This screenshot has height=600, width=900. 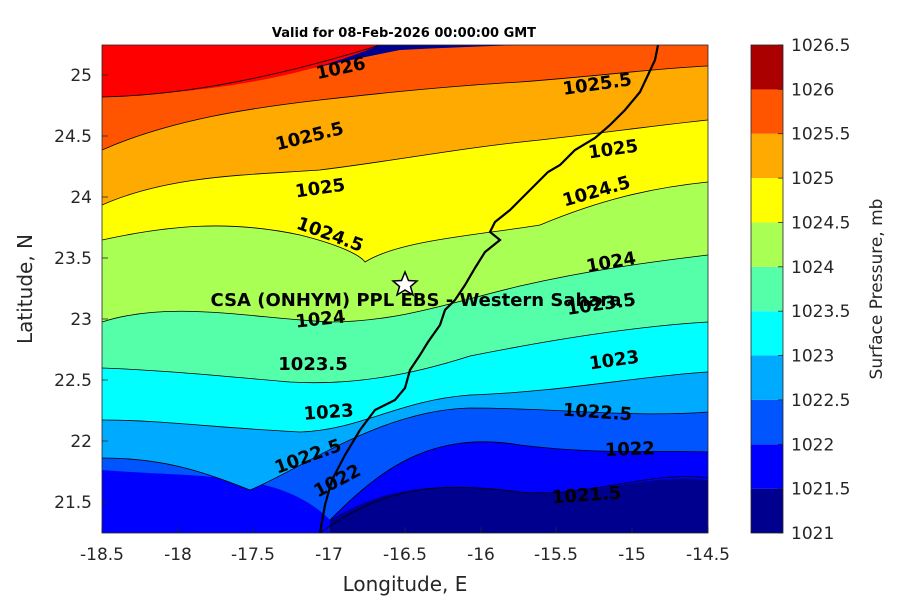 I want to click on colorbar-tick-label: 1026.5, so click(x=820, y=46).